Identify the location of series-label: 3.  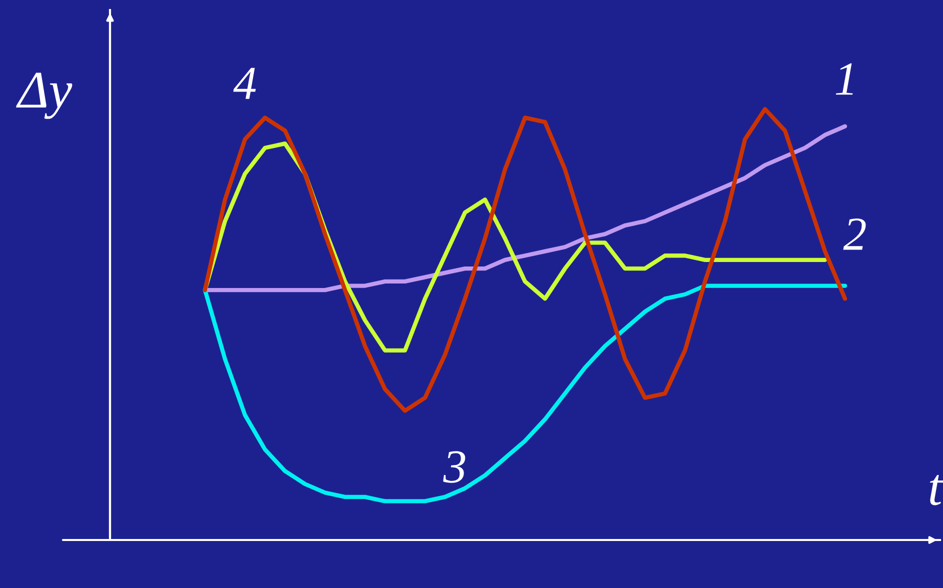
(454, 467).